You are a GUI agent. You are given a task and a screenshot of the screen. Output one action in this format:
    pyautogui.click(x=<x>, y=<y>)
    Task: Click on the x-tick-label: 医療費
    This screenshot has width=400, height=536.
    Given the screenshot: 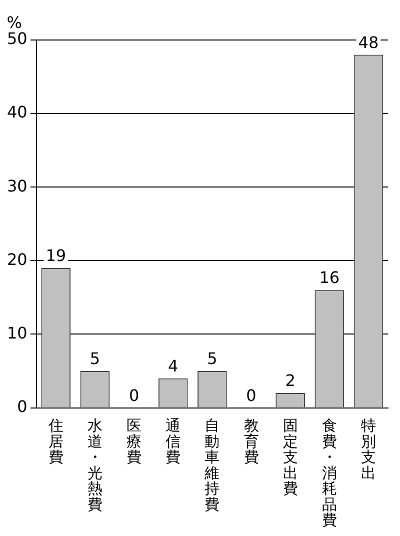 What is the action you would take?
    pyautogui.click(x=134, y=441)
    